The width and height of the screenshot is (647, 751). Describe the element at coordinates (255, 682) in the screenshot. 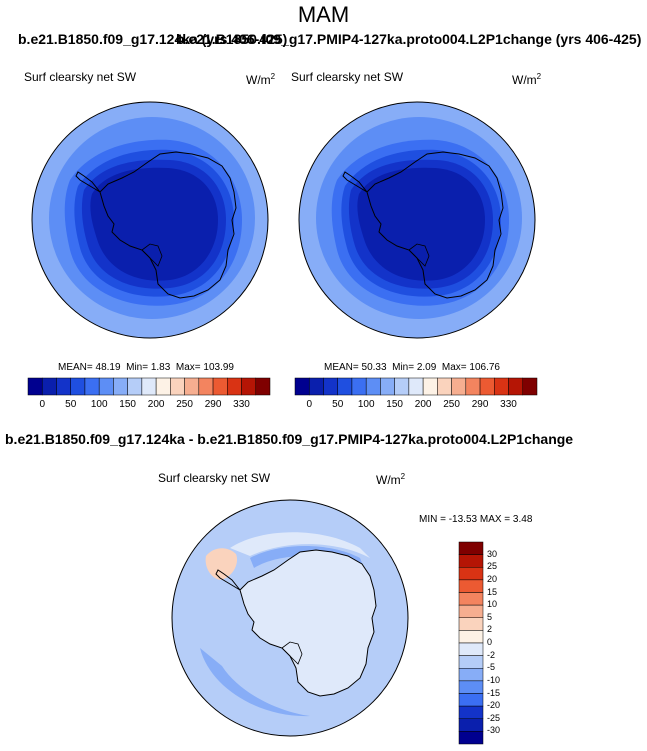

I see `diff-negative-band-southwest` at that location.